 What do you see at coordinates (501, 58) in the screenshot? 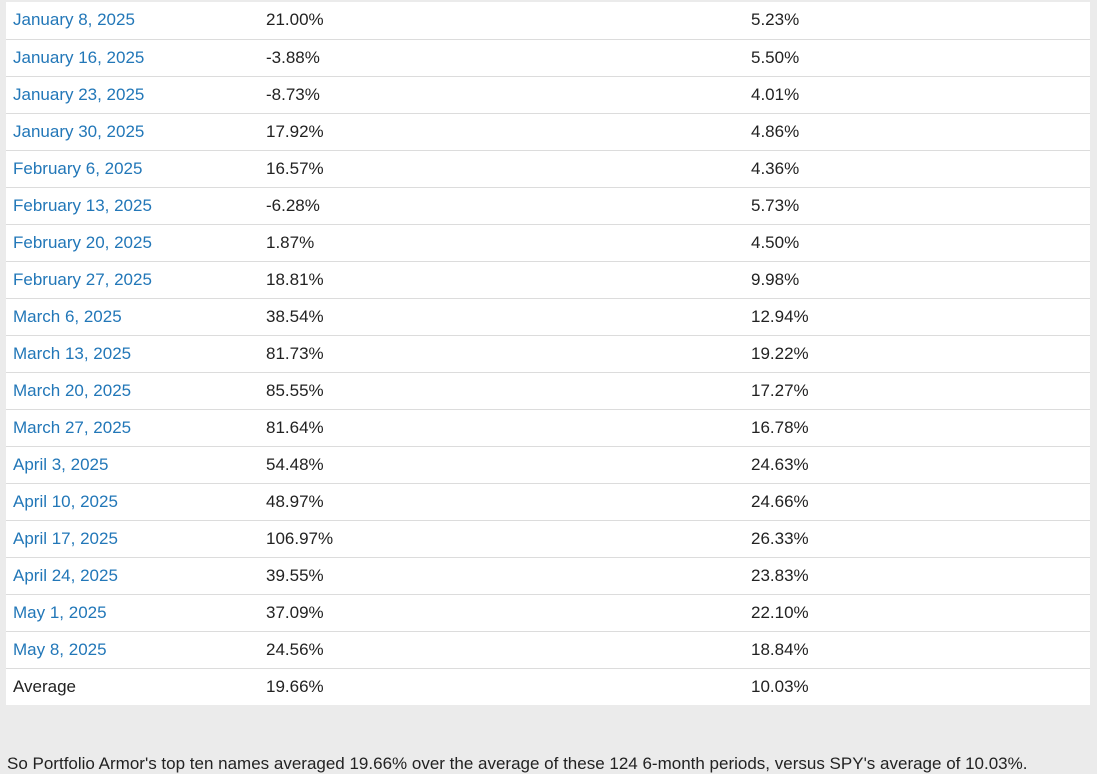
I see `top-ten-return-cell: -3.88%` at bounding box center [501, 58].